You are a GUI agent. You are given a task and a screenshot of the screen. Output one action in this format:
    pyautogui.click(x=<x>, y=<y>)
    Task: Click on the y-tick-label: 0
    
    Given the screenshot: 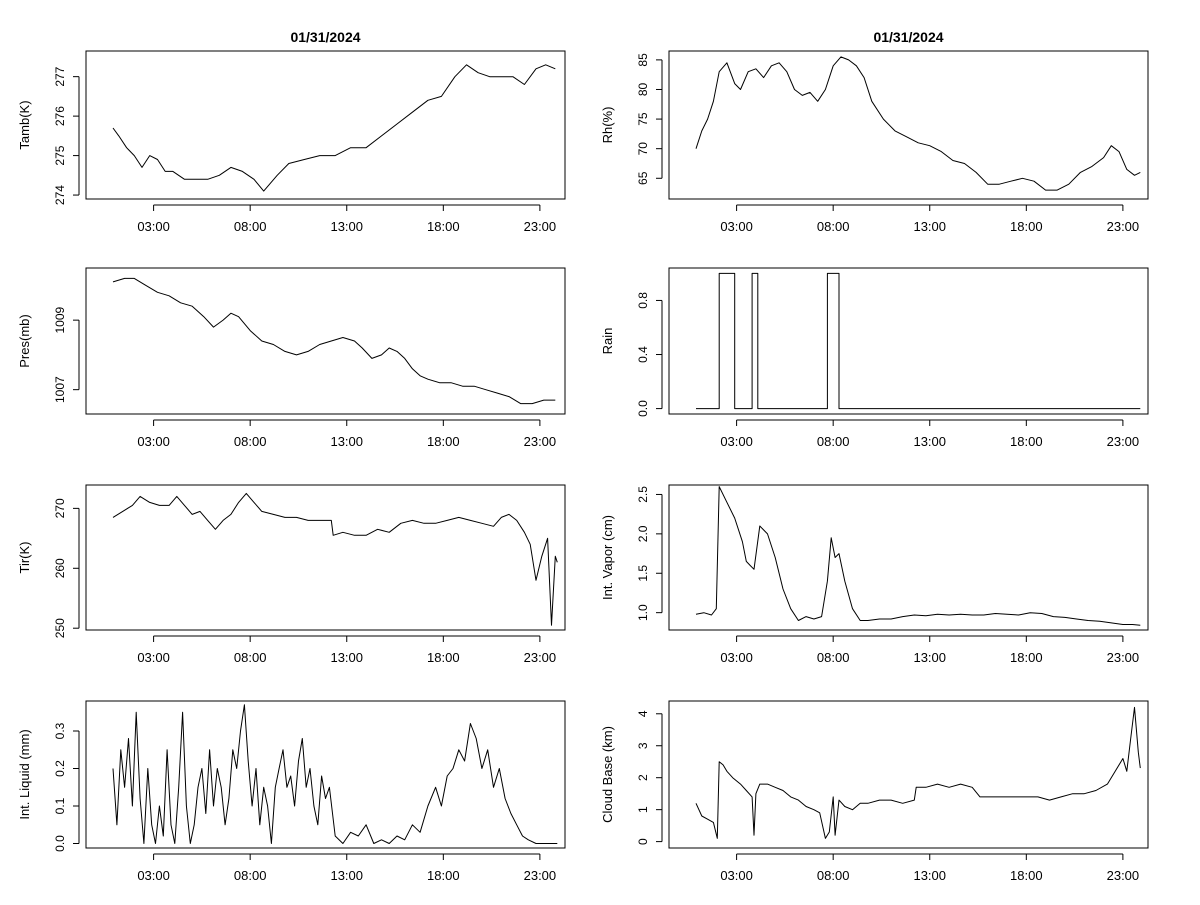 What is the action you would take?
    pyautogui.click(x=643, y=841)
    